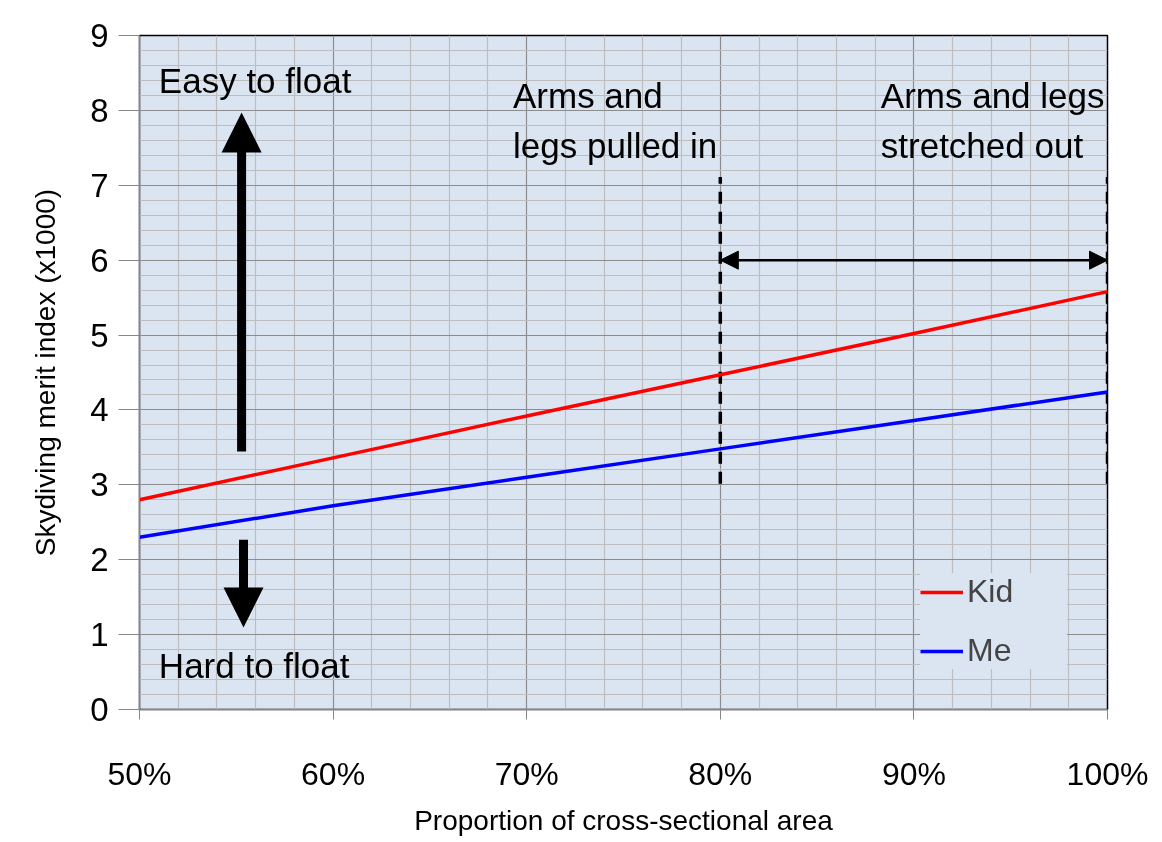  I want to click on legend-label: Kid, so click(991, 591).